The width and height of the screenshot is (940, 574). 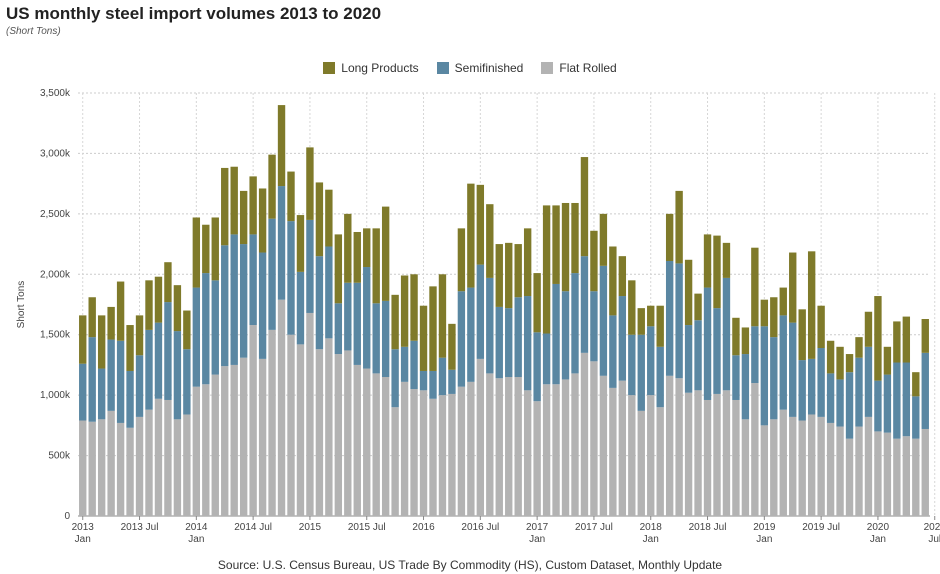 I want to click on x-tick-label: 2018, so click(x=651, y=527).